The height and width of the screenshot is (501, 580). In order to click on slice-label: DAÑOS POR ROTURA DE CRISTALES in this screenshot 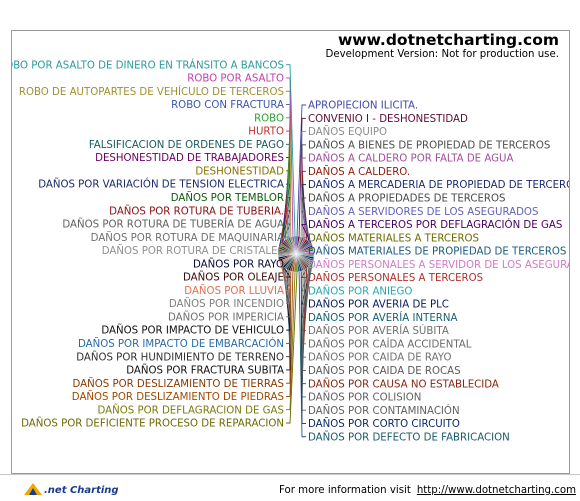, I will do `click(193, 250)`.